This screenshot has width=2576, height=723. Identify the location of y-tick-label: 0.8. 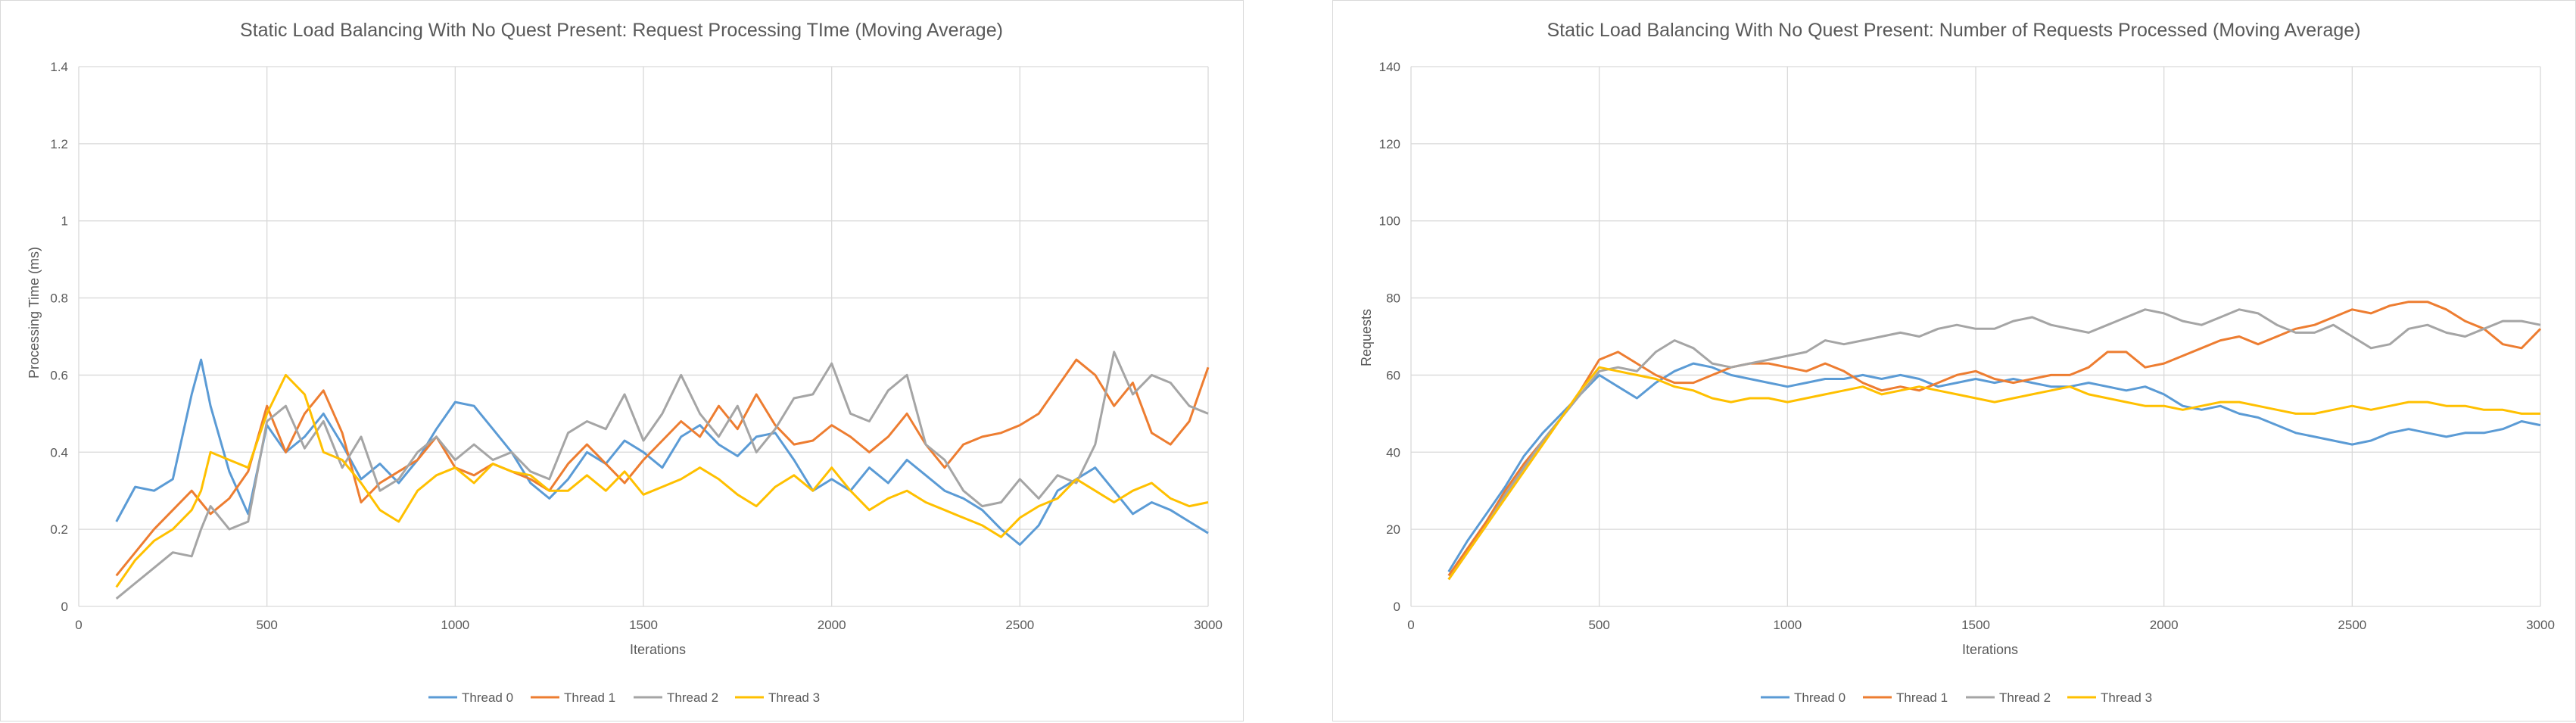
(59, 298).